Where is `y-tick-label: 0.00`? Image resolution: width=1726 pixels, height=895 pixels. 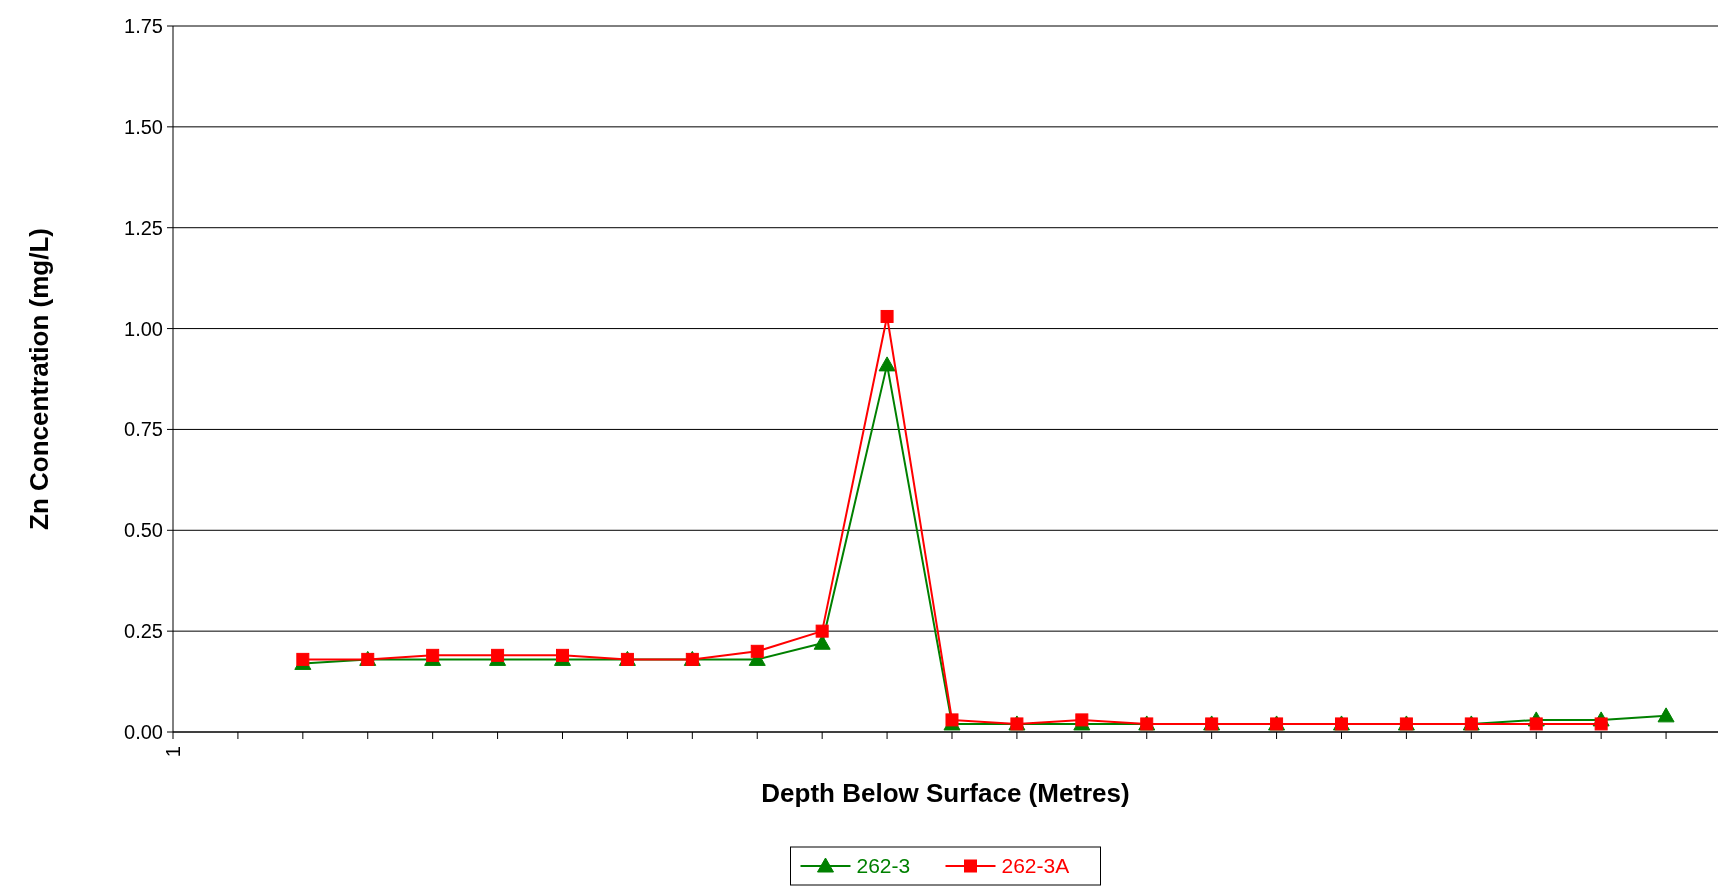 y-tick-label: 0.00 is located at coordinates (143, 732).